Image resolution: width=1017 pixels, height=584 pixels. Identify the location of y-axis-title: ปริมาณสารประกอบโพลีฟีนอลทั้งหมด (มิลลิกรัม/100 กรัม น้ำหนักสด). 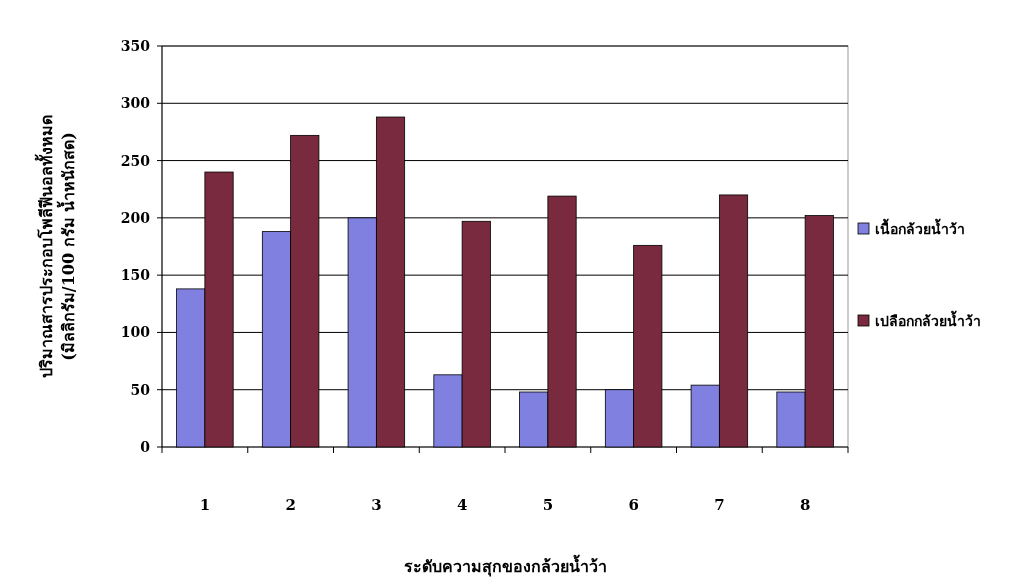
(56, 246).